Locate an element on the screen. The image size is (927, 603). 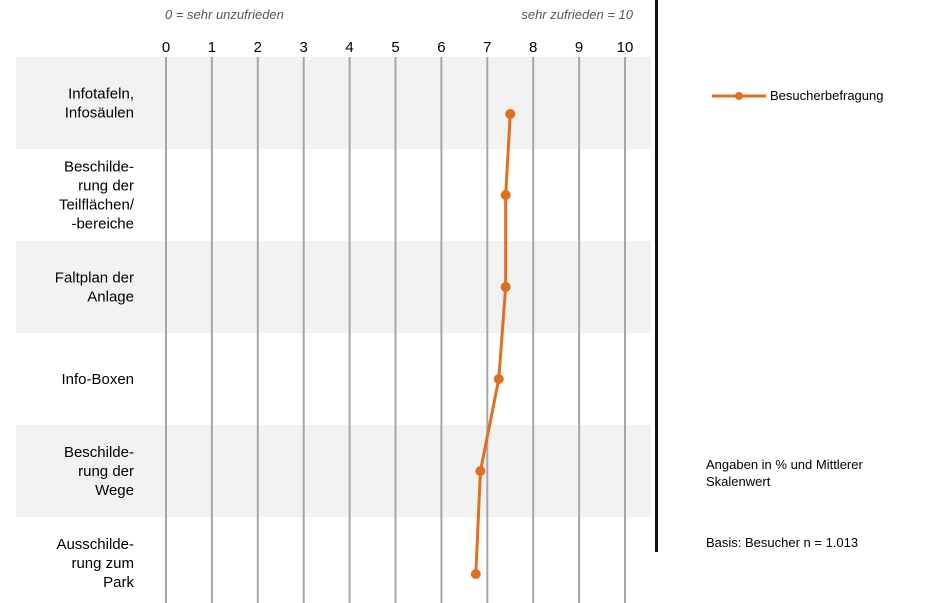
divider-line is located at coordinates (656, 276).